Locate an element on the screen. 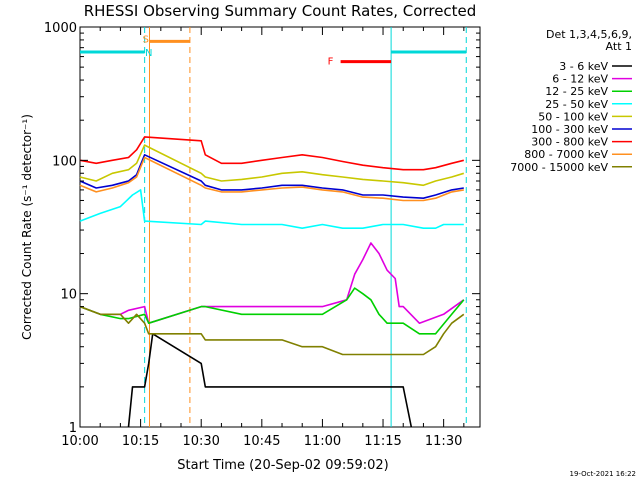  marker-label: N is located at coordinates (148, 53).